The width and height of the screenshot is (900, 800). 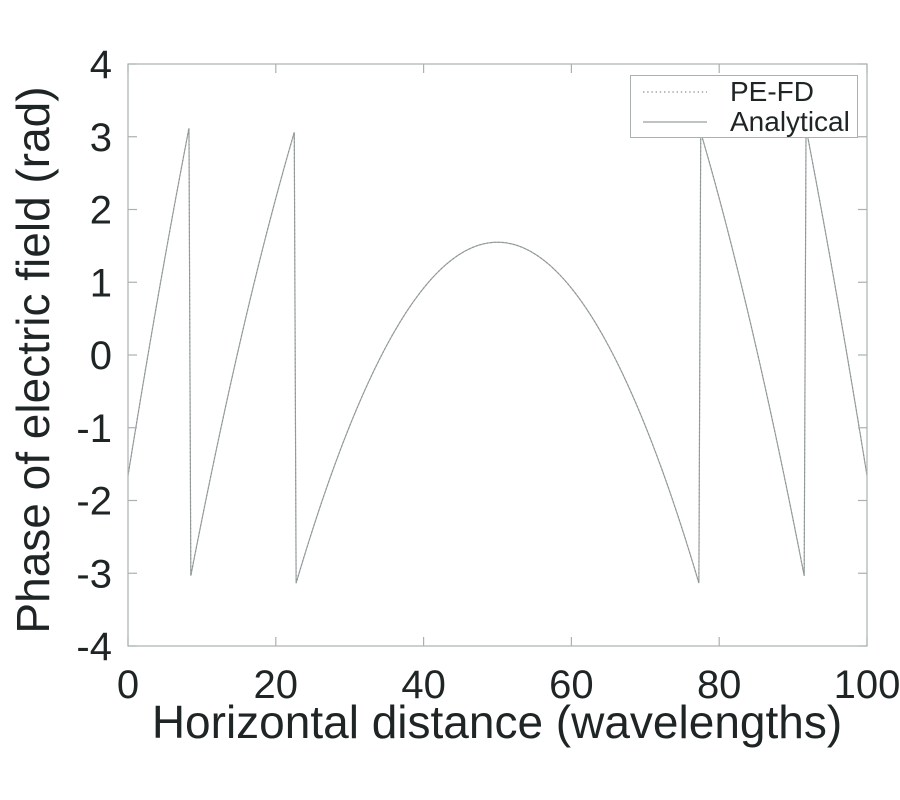 What do you see at coordinates (772, 91) in the screenshot?
I see `legend-label-pefd: PE-FD` at bounding box center [772, 91].